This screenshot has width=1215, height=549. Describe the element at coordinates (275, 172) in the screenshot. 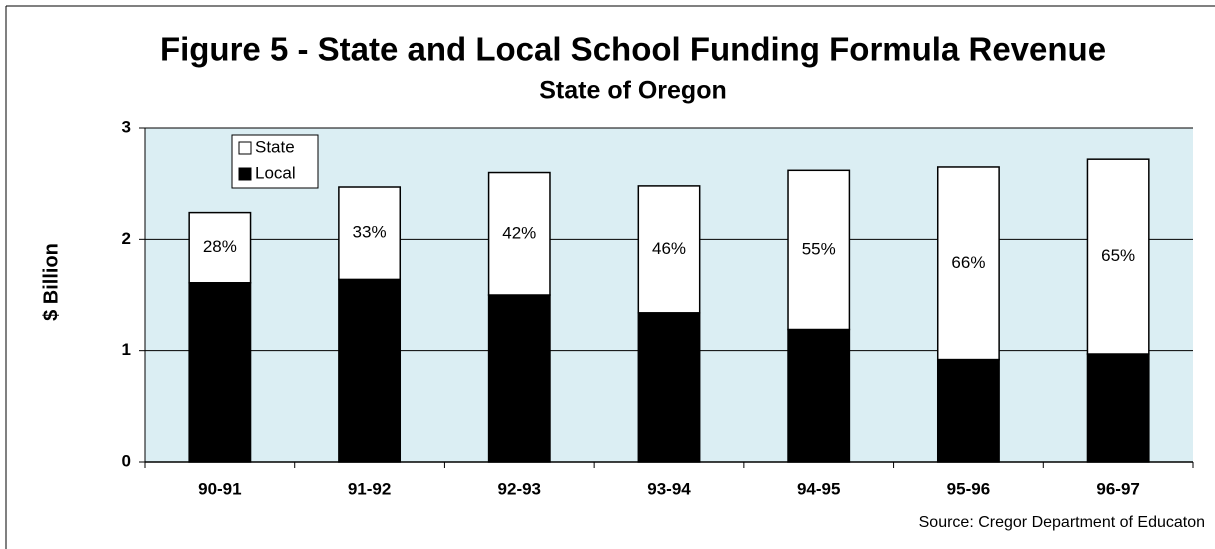

I see `legend-label: Local` at that location.